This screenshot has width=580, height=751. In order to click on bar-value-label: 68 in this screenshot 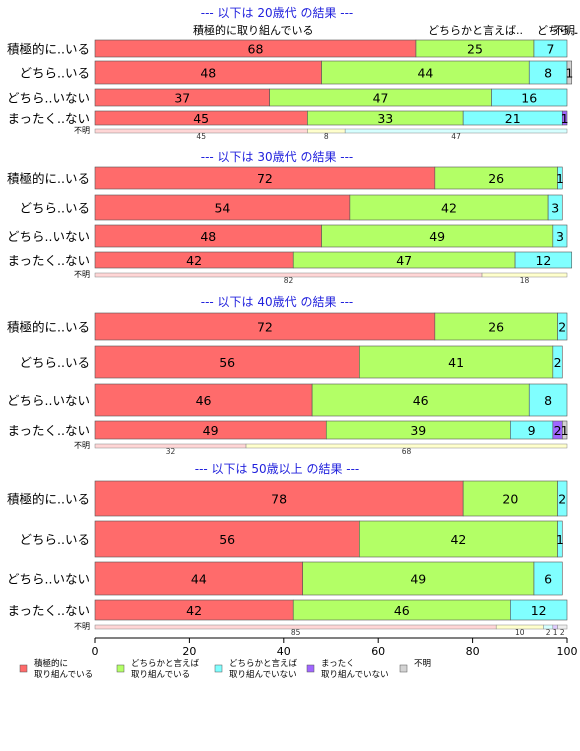, I will do `click(256, 49)`.